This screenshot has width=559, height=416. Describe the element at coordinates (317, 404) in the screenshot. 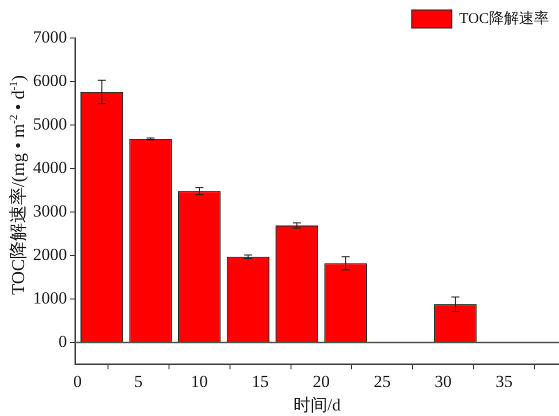

I see `x-axis-title: 时间/d` at that location.